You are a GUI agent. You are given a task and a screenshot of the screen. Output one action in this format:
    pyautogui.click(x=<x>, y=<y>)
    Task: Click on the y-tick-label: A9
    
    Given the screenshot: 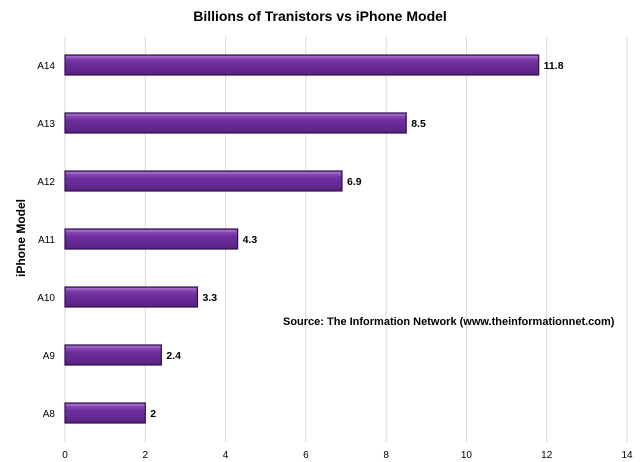 What is the action you would take?
    pyautogui.click(x=49, y=356)
    